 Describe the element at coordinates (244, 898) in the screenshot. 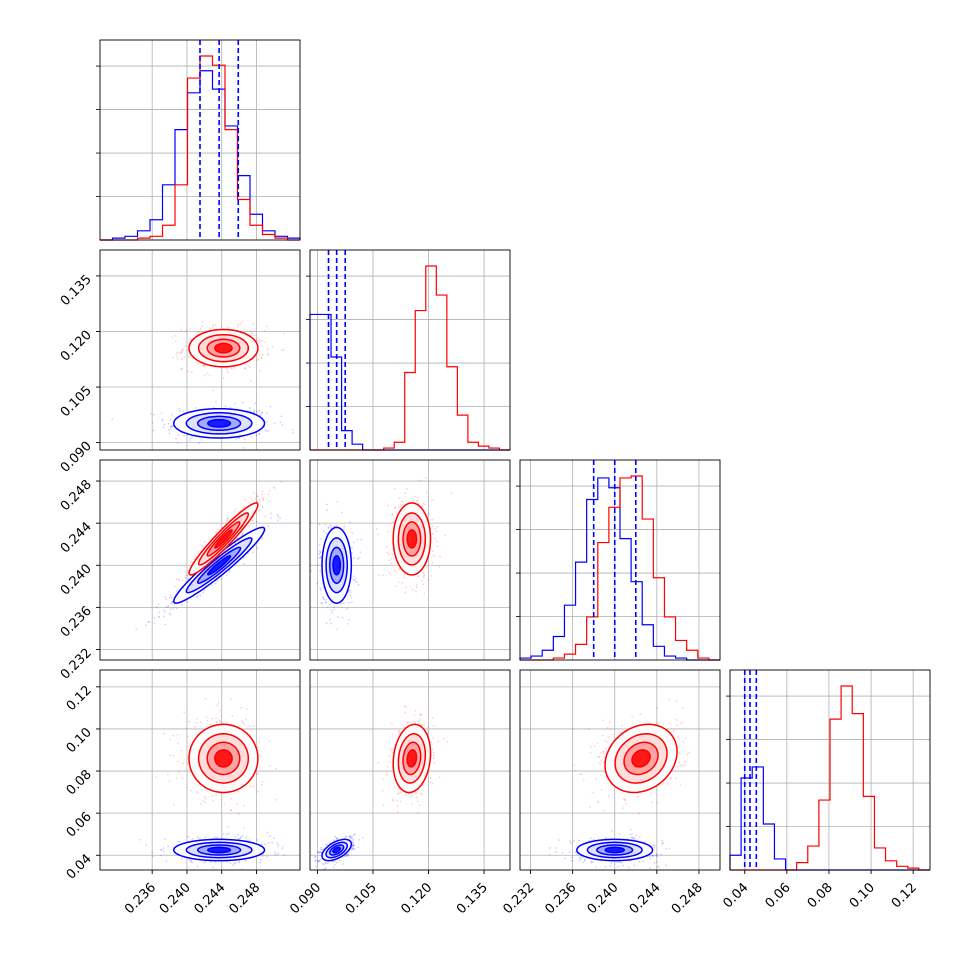

I see `x-tick-label: 0.248` at that location.